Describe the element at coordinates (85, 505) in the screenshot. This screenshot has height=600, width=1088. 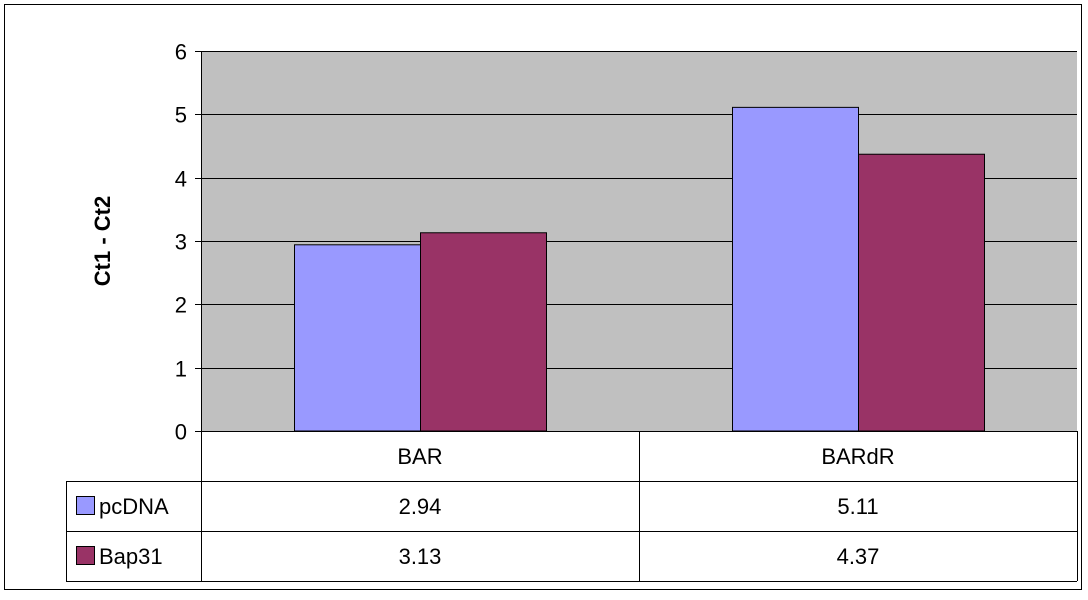
I see `legend-key-pcdna` at that location.